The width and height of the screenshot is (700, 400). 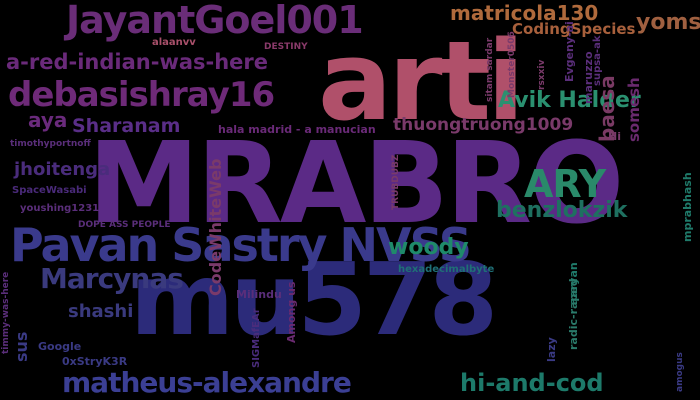 What do you see at coordinates (490, 69) in the screenshot?
I see `cloud-word: sitam sardar` at bounding box center [490, 69].